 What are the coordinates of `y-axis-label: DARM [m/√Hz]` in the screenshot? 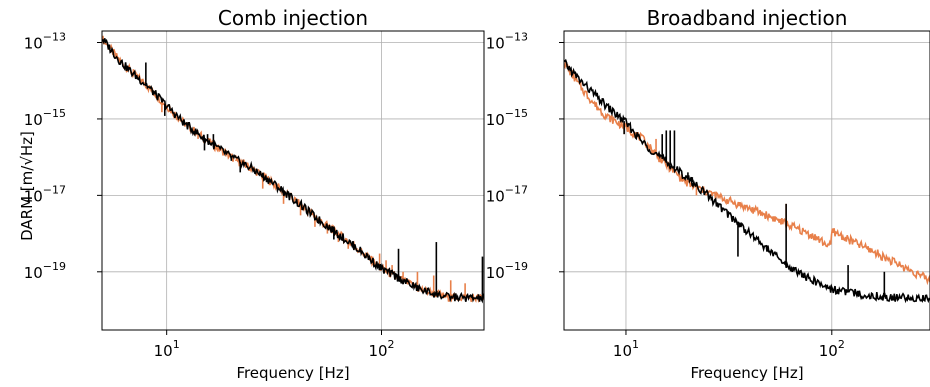 It's located at (27, 186).